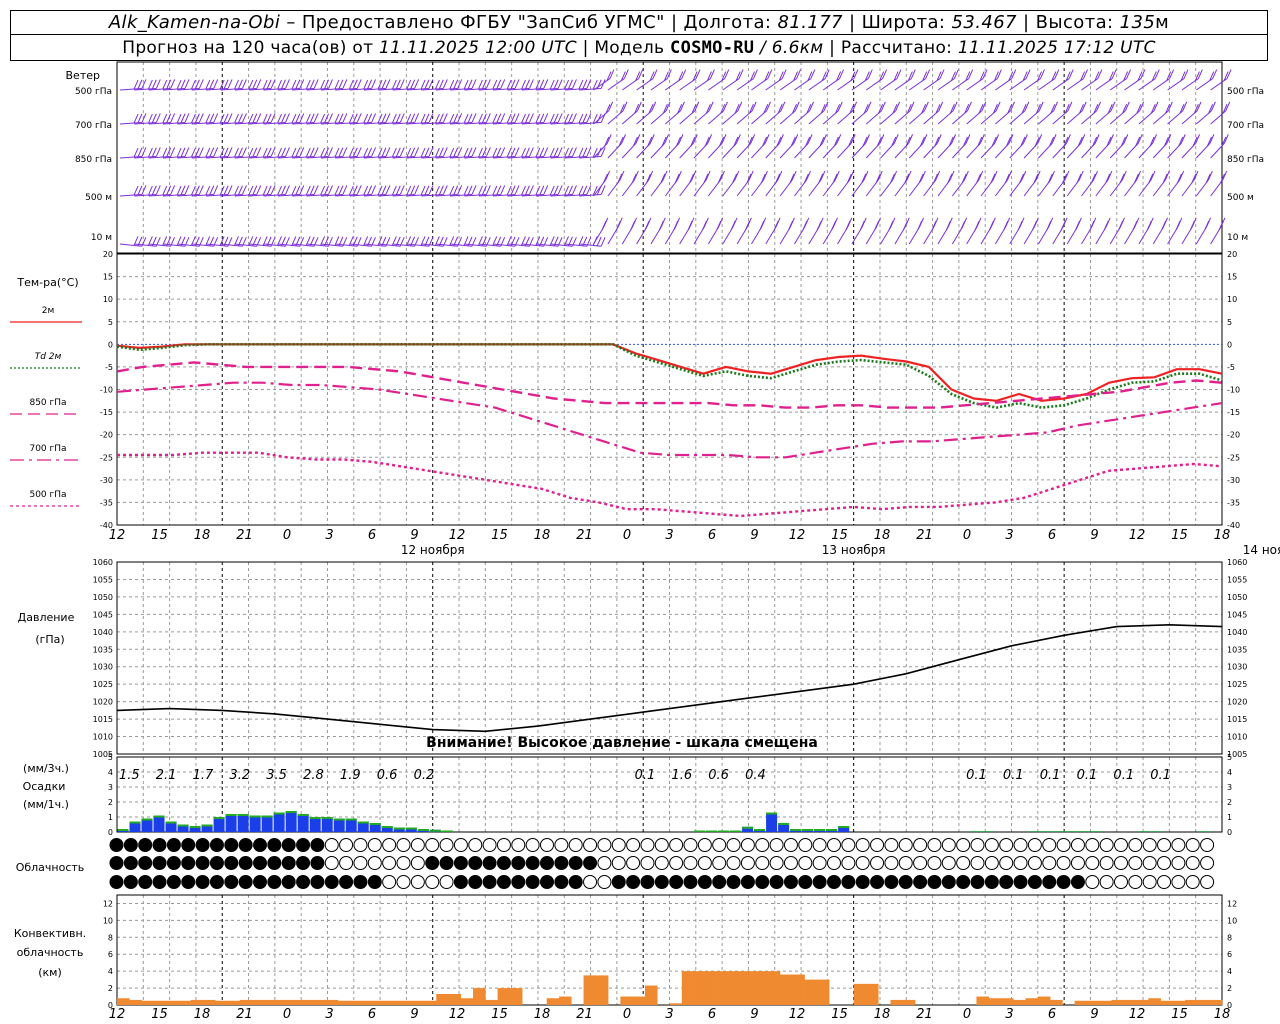 The height and width of the screenshot is (1024, 1280). I want to click on precip-total-label: 3.5, so click(276, 775).